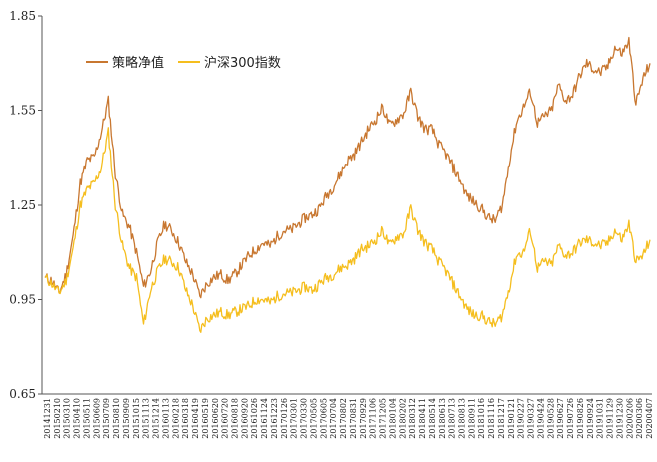 The image size is (657, 462). Describe the element at coordinates (600, 418) in the screenshot. I see `x-tick-label: 20191031` at that location.